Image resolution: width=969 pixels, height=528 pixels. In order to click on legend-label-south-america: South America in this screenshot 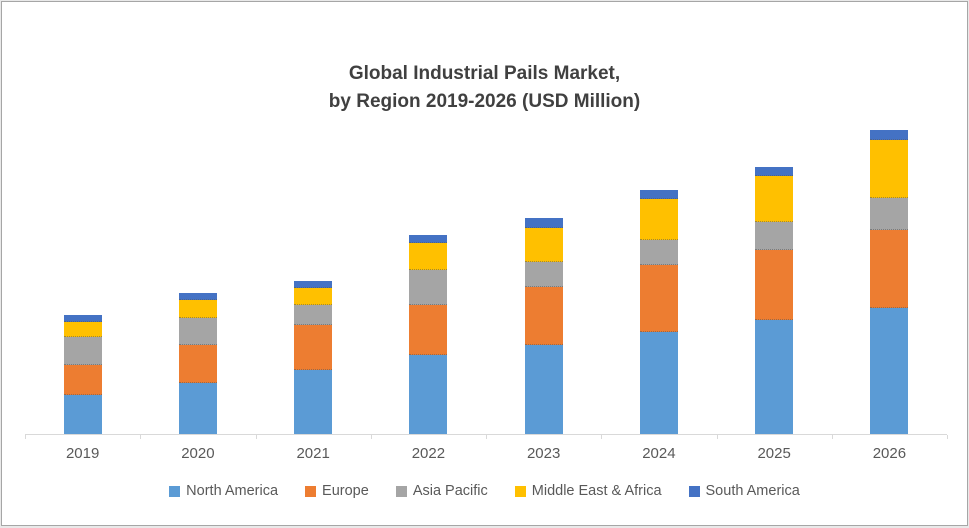, I will do `click(752, 491)`.